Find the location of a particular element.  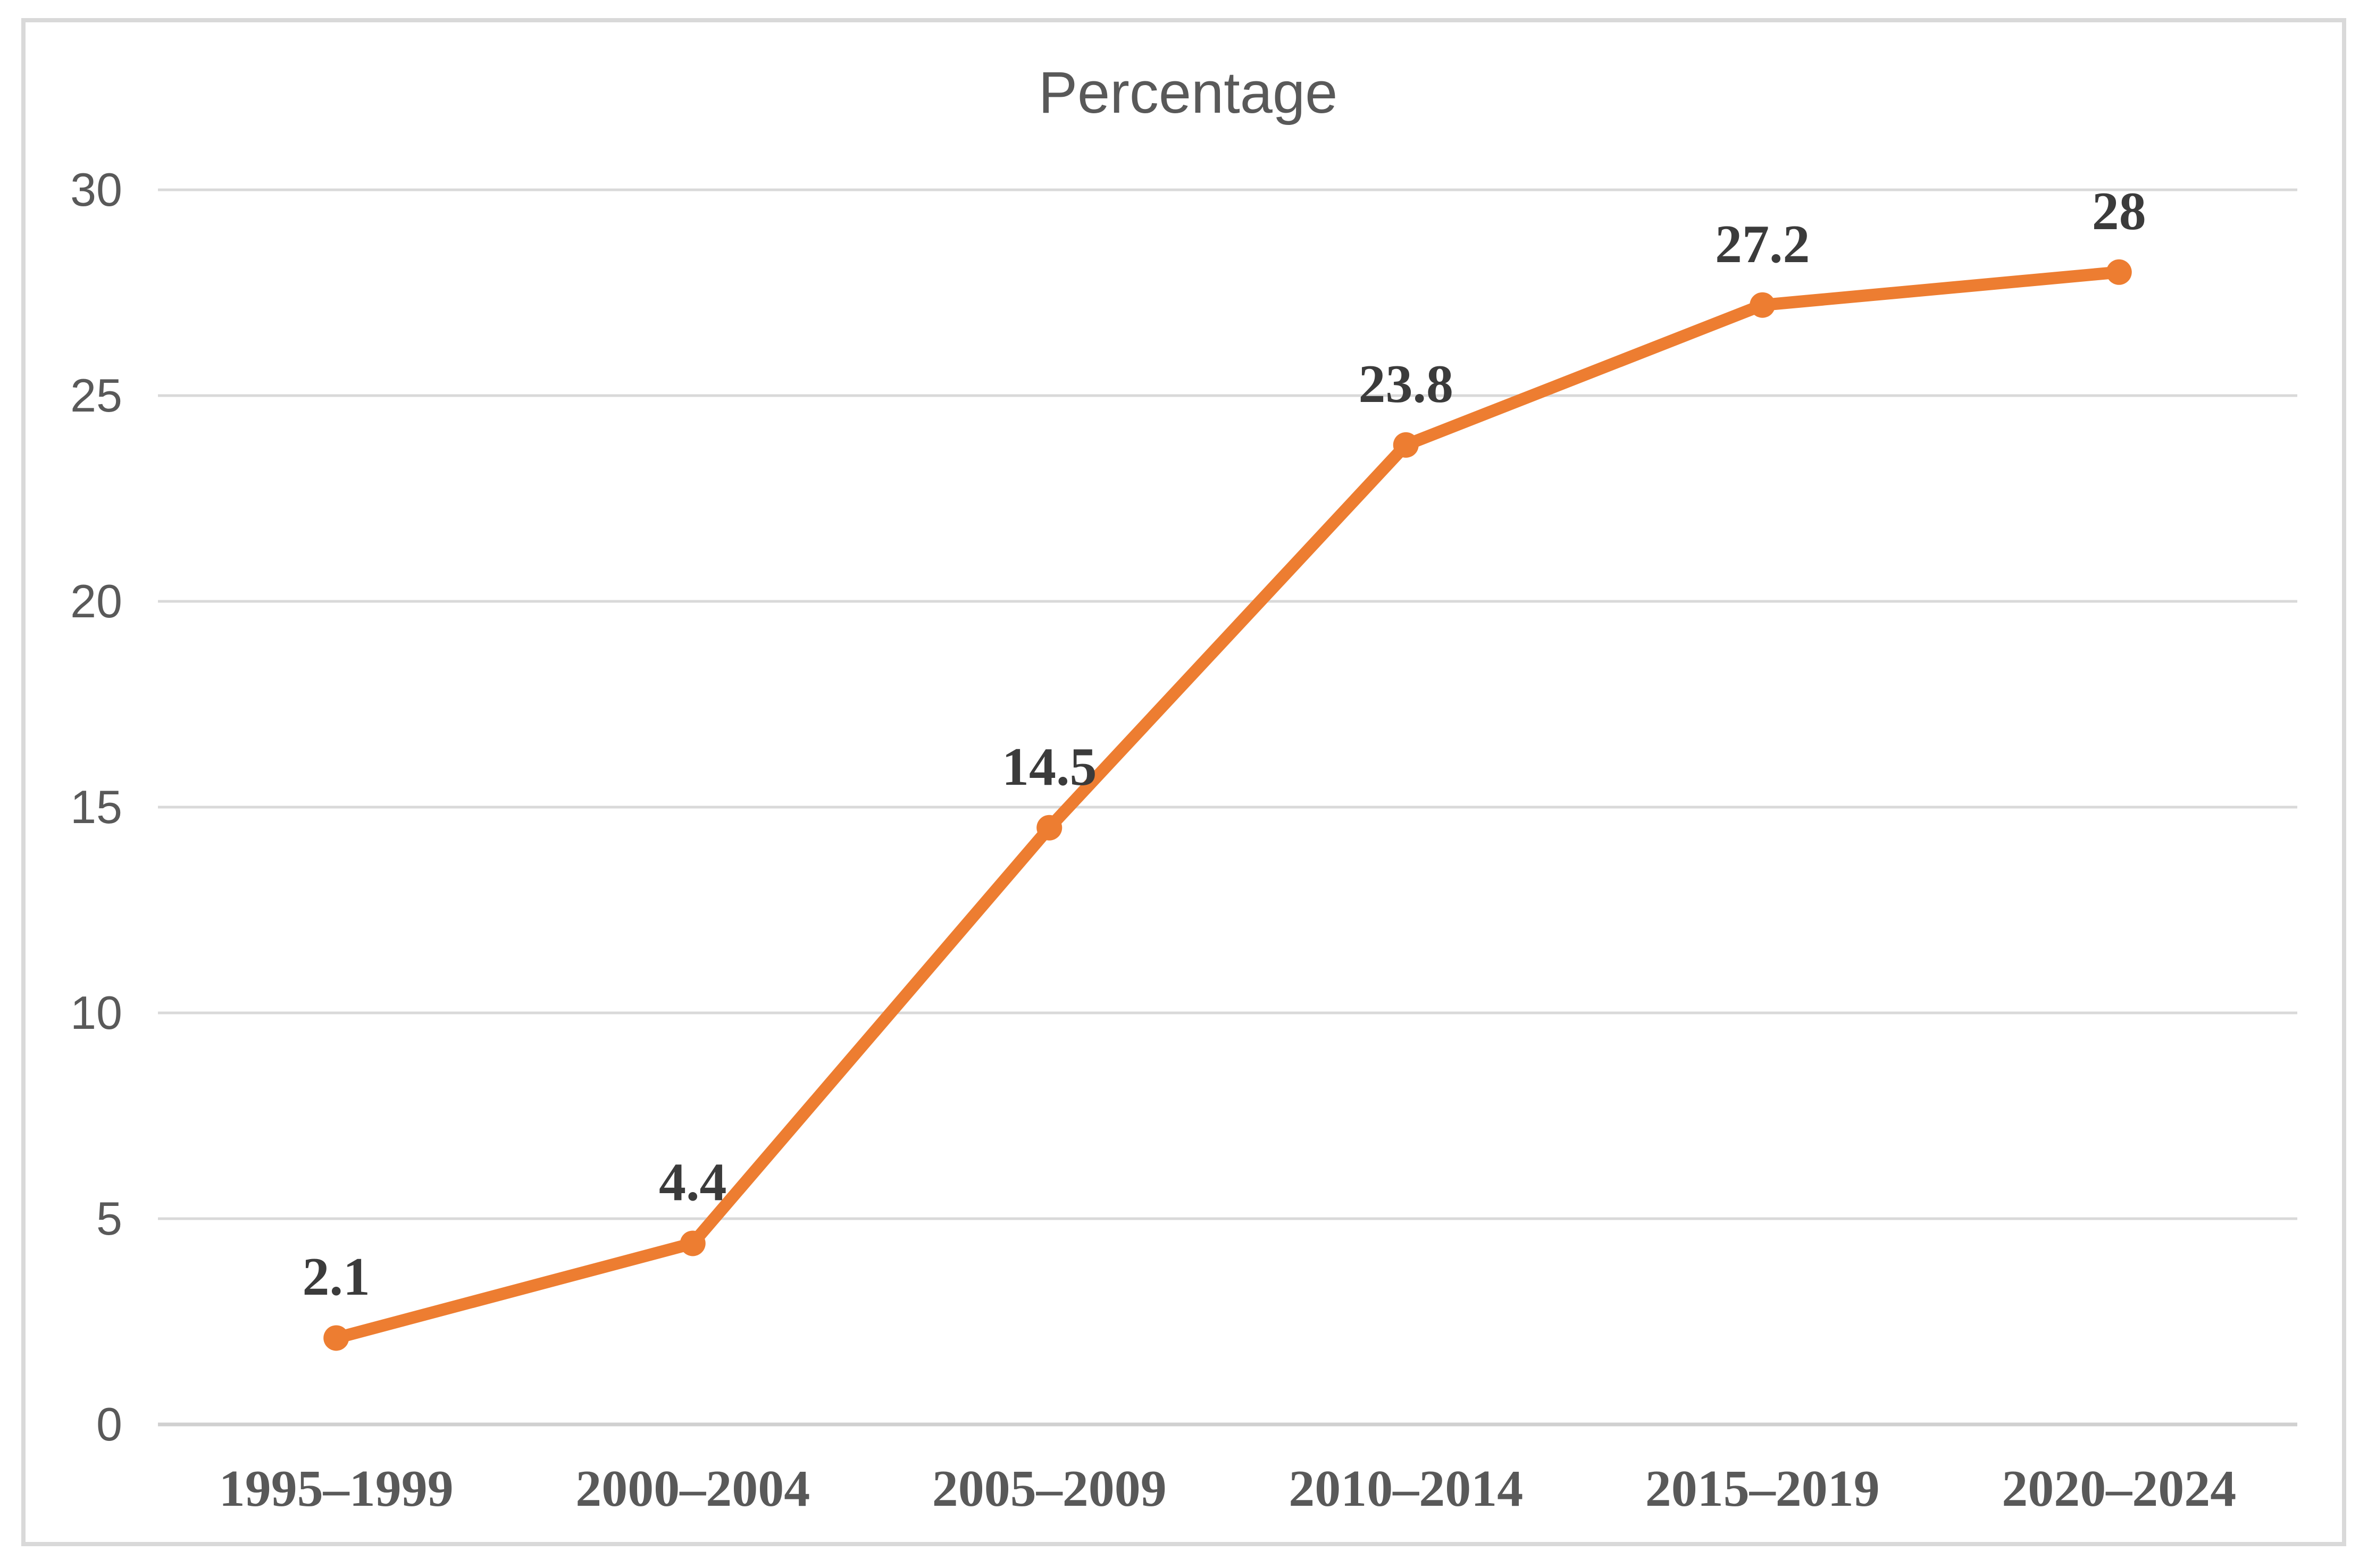

data-point-label: 28 is located at coordinates (2118, 211).